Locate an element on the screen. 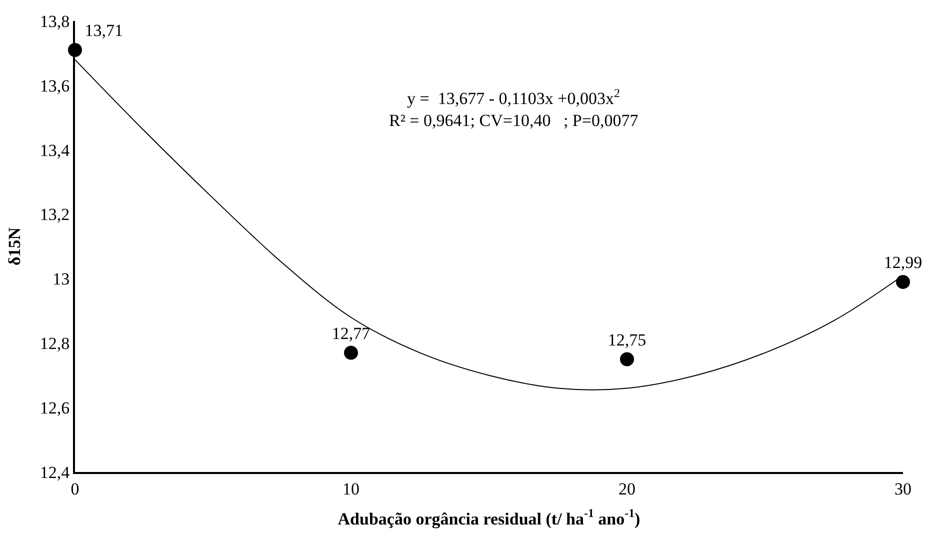  x-tick-label: 30 is located at coordinates (903, 488).